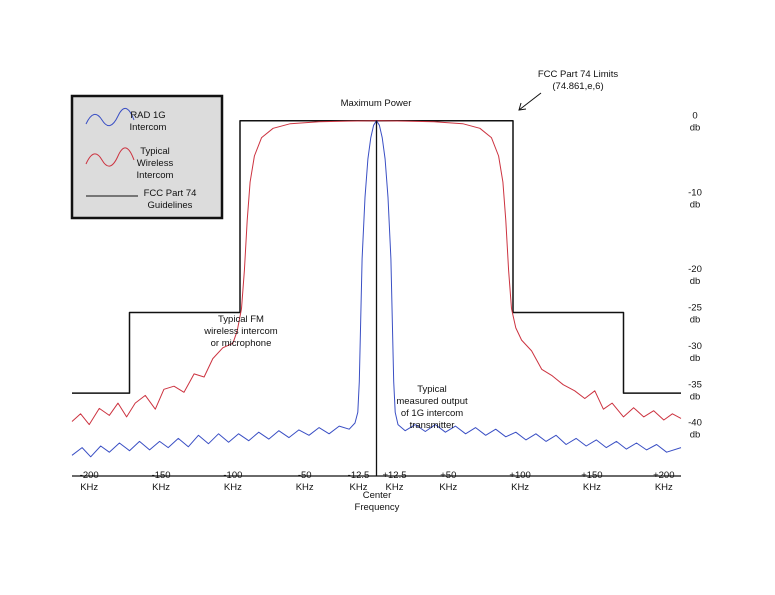  I want to click on x-tick-label-4-line2: KHz, so click(359, 487).